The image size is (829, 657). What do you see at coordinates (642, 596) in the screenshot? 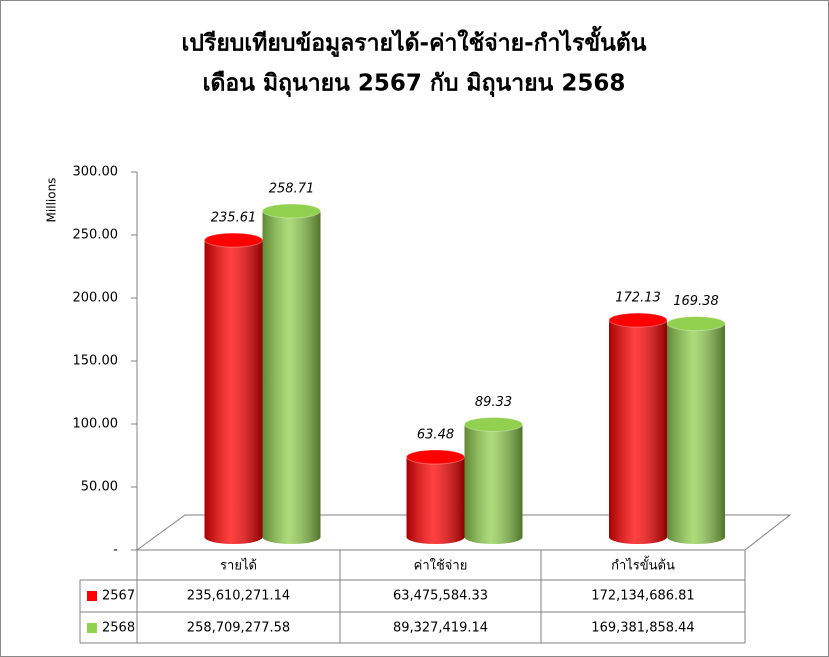
I see `table-cell: 172,134,686.81` at bounding box center [642, 596].